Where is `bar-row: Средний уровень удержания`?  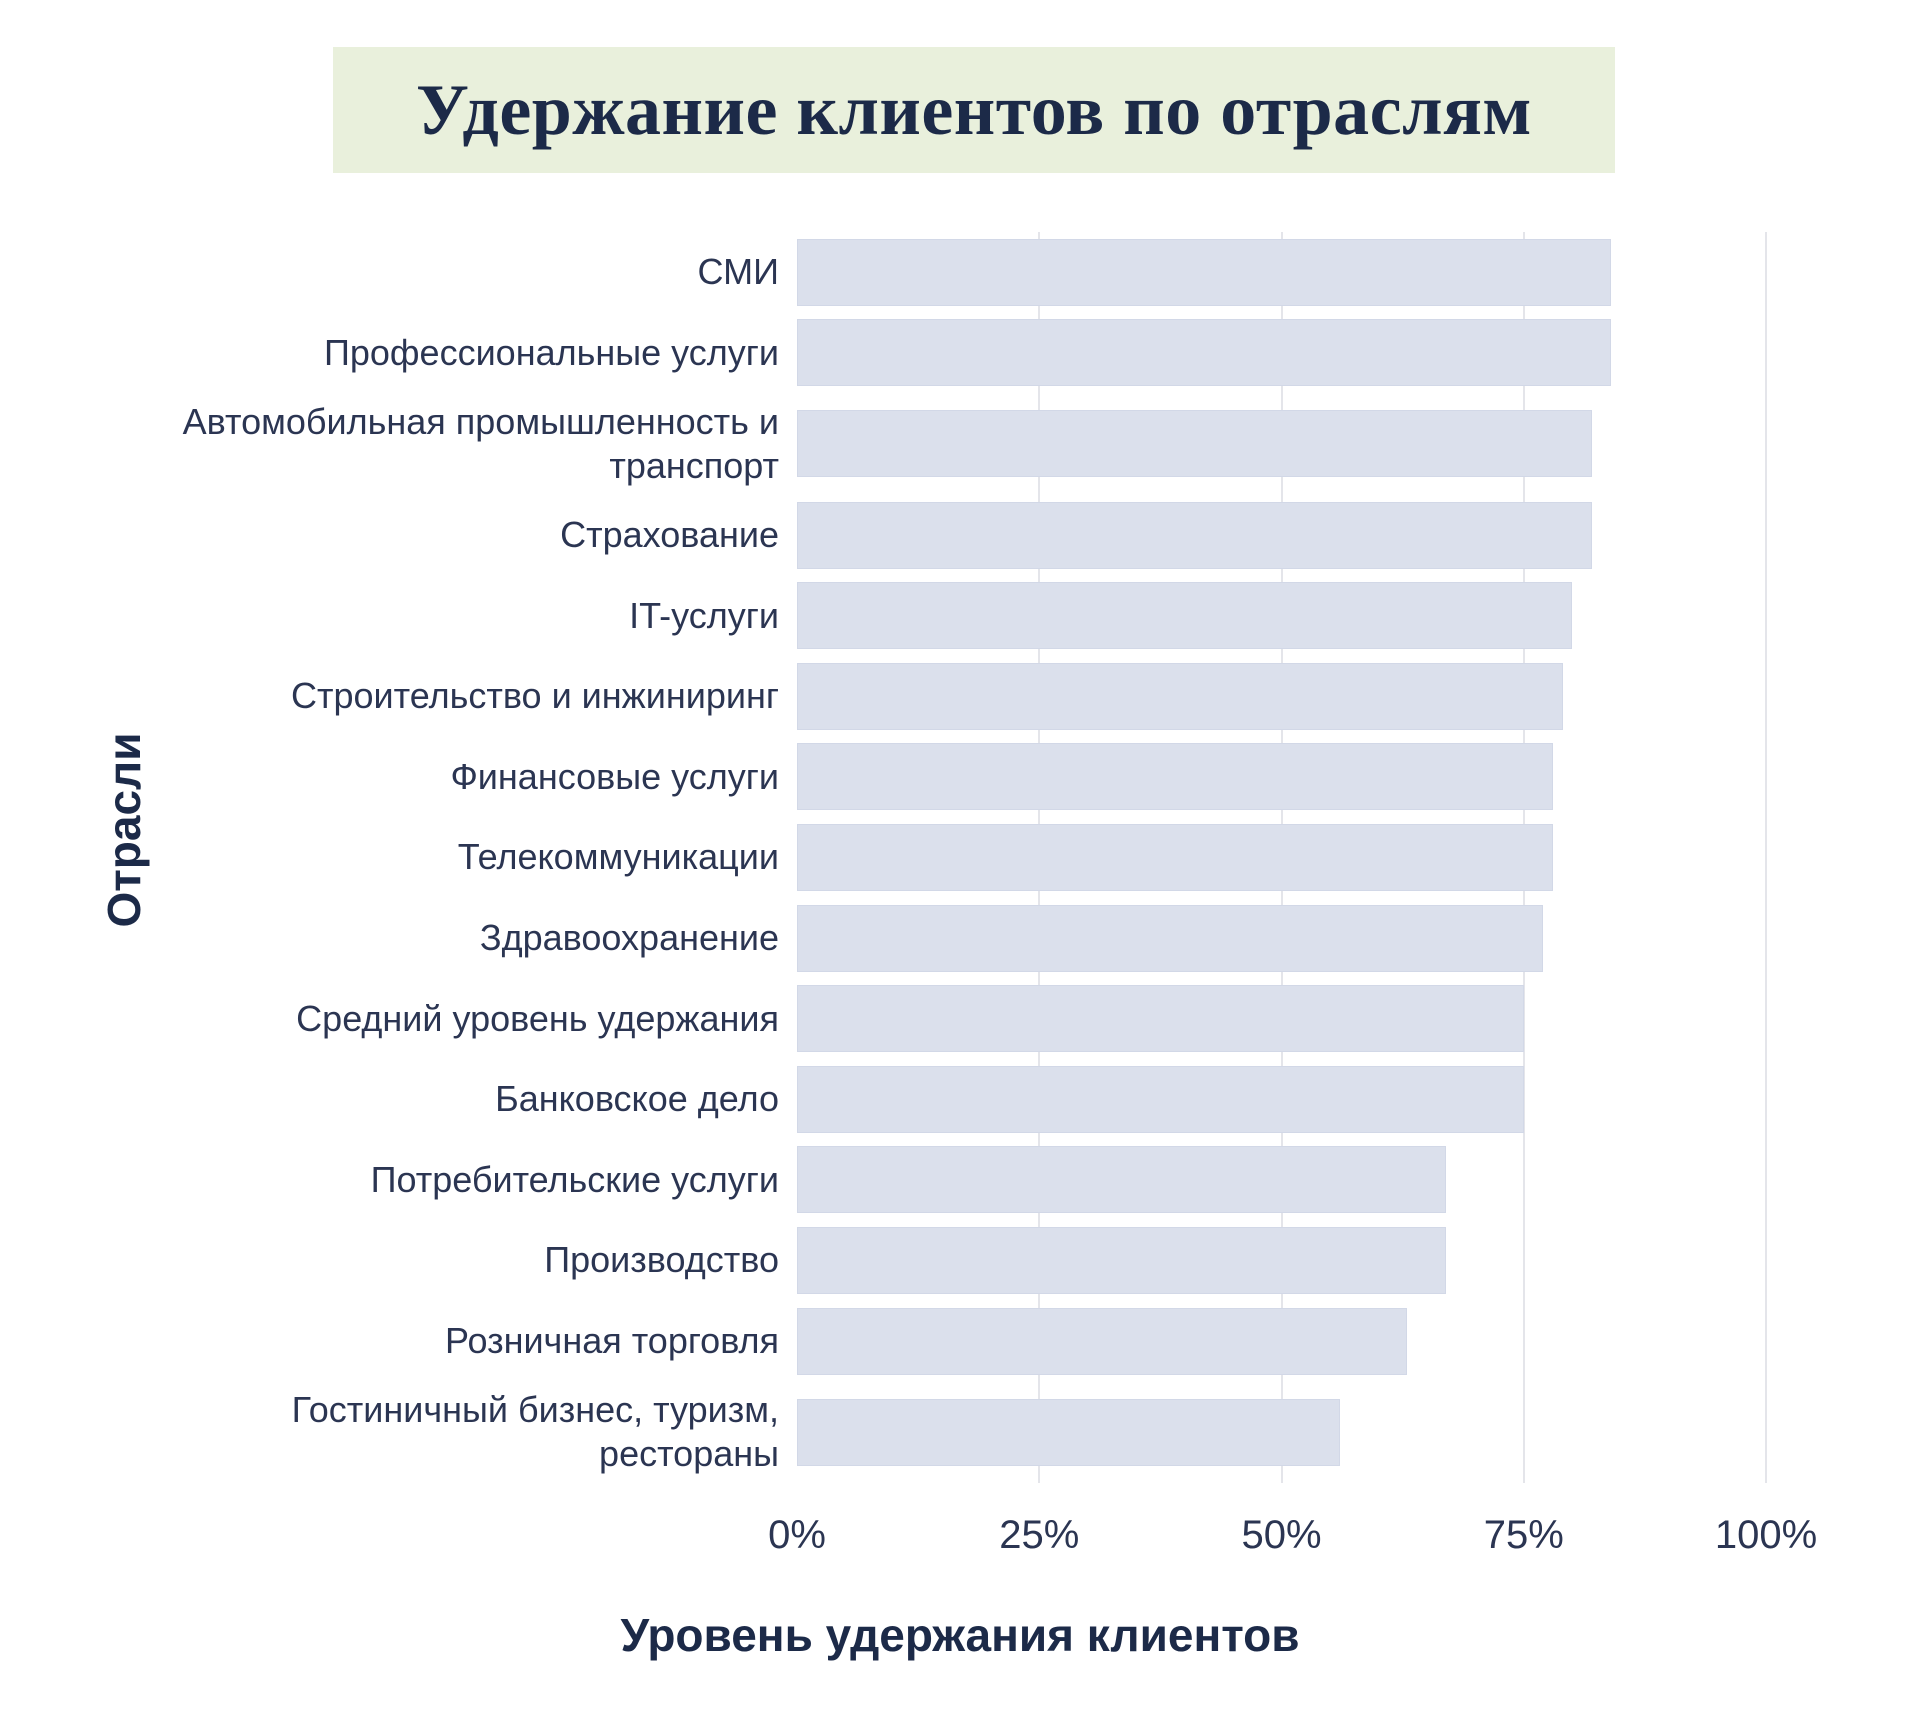
bar-row: Средний уровень удержания is located at coordinates (973, 1018).